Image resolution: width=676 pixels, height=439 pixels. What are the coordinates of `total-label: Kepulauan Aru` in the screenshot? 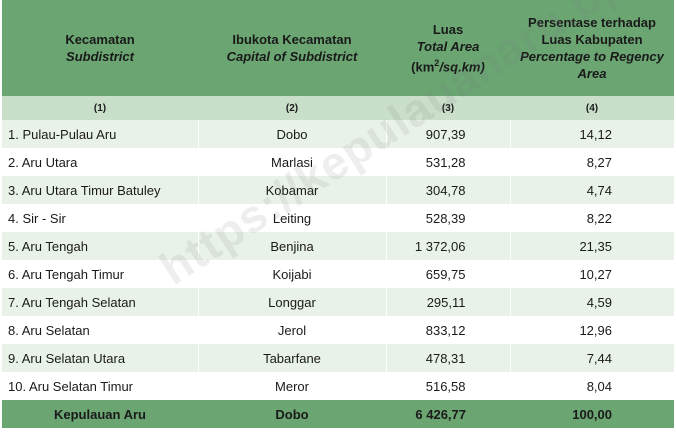 It's located at (100, 414).